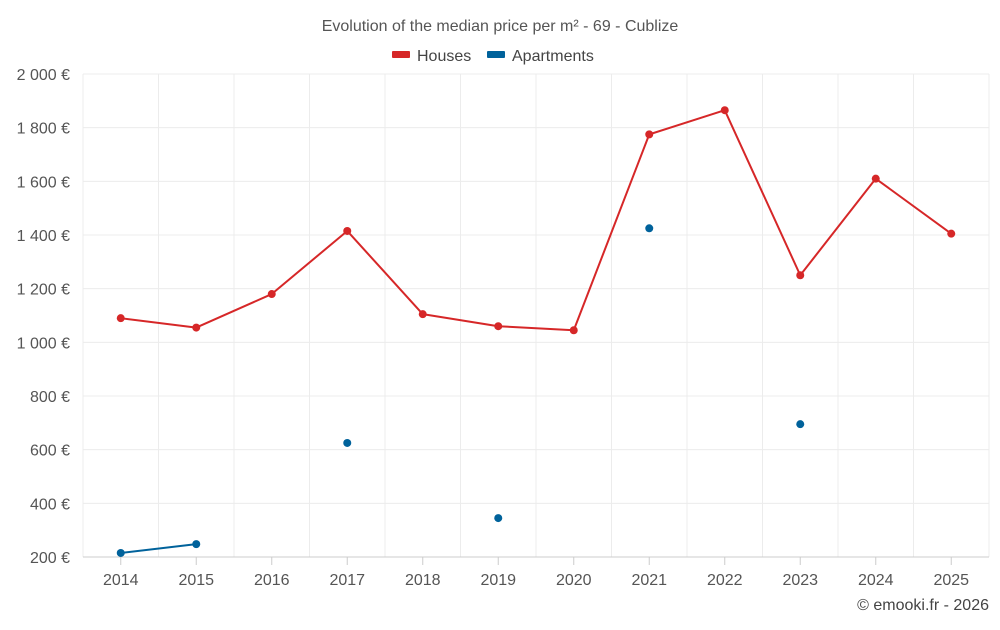  Describe the element at coordinates (573, 330) in the screenshot. I see `data-point-houses-2020` at that location.